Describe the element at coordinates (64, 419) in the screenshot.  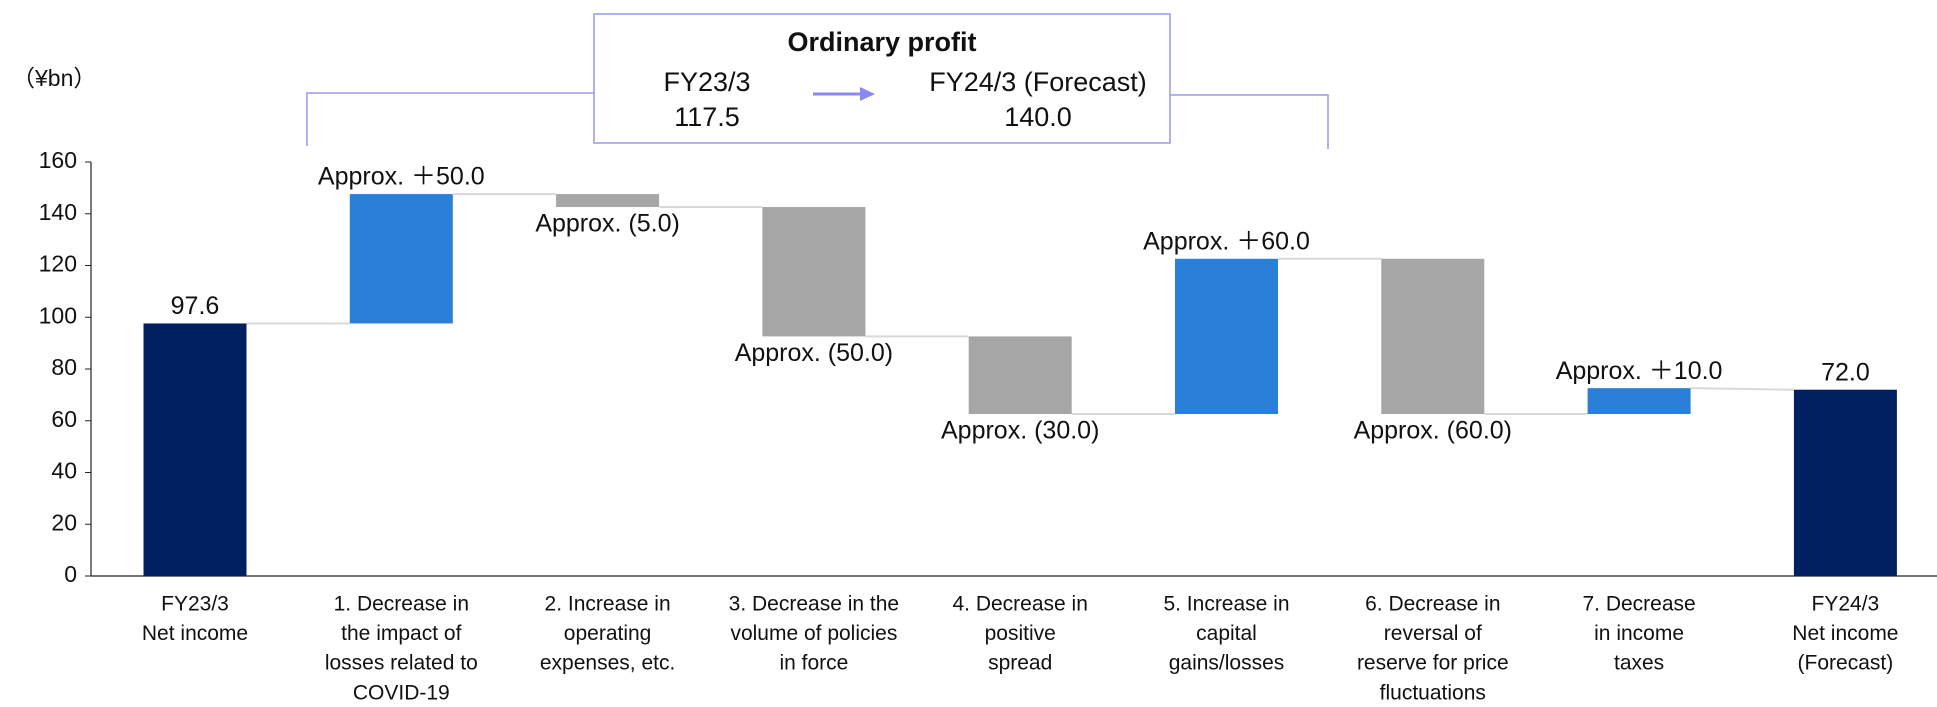
I see `y-tick-label: 60` at that location.